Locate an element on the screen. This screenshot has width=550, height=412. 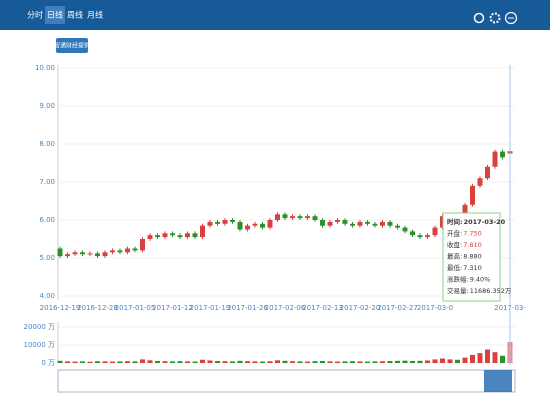
x-tick-label: 2017-01-12 is located at coordinates (172, 308).